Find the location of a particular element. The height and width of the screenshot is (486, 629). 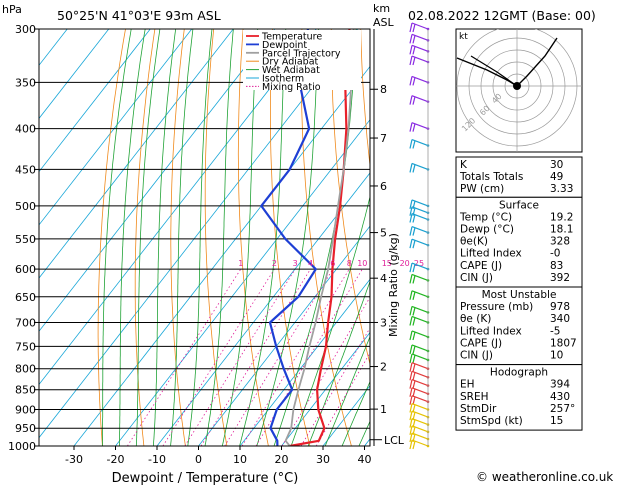

parcel-trajectory is located at coordinates (319, 237).